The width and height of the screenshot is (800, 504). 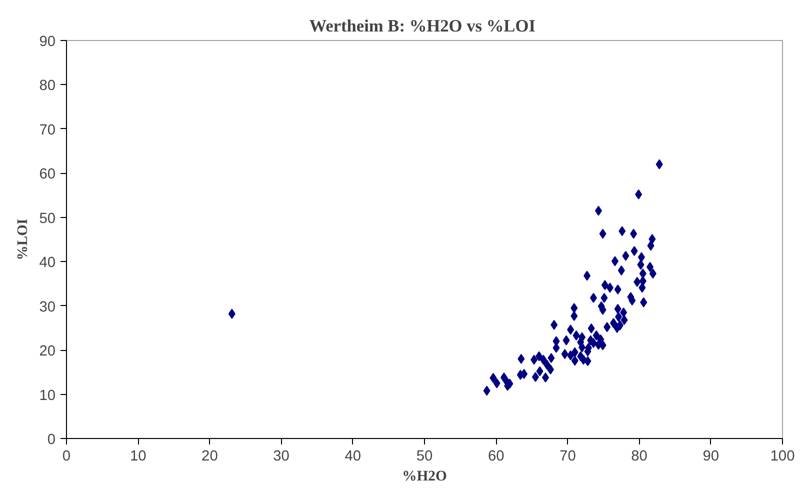 What do you see at coordinates (47, 352) in the screenshot?
I see `y-tick-label: 20` at bounding box center [47, 352].